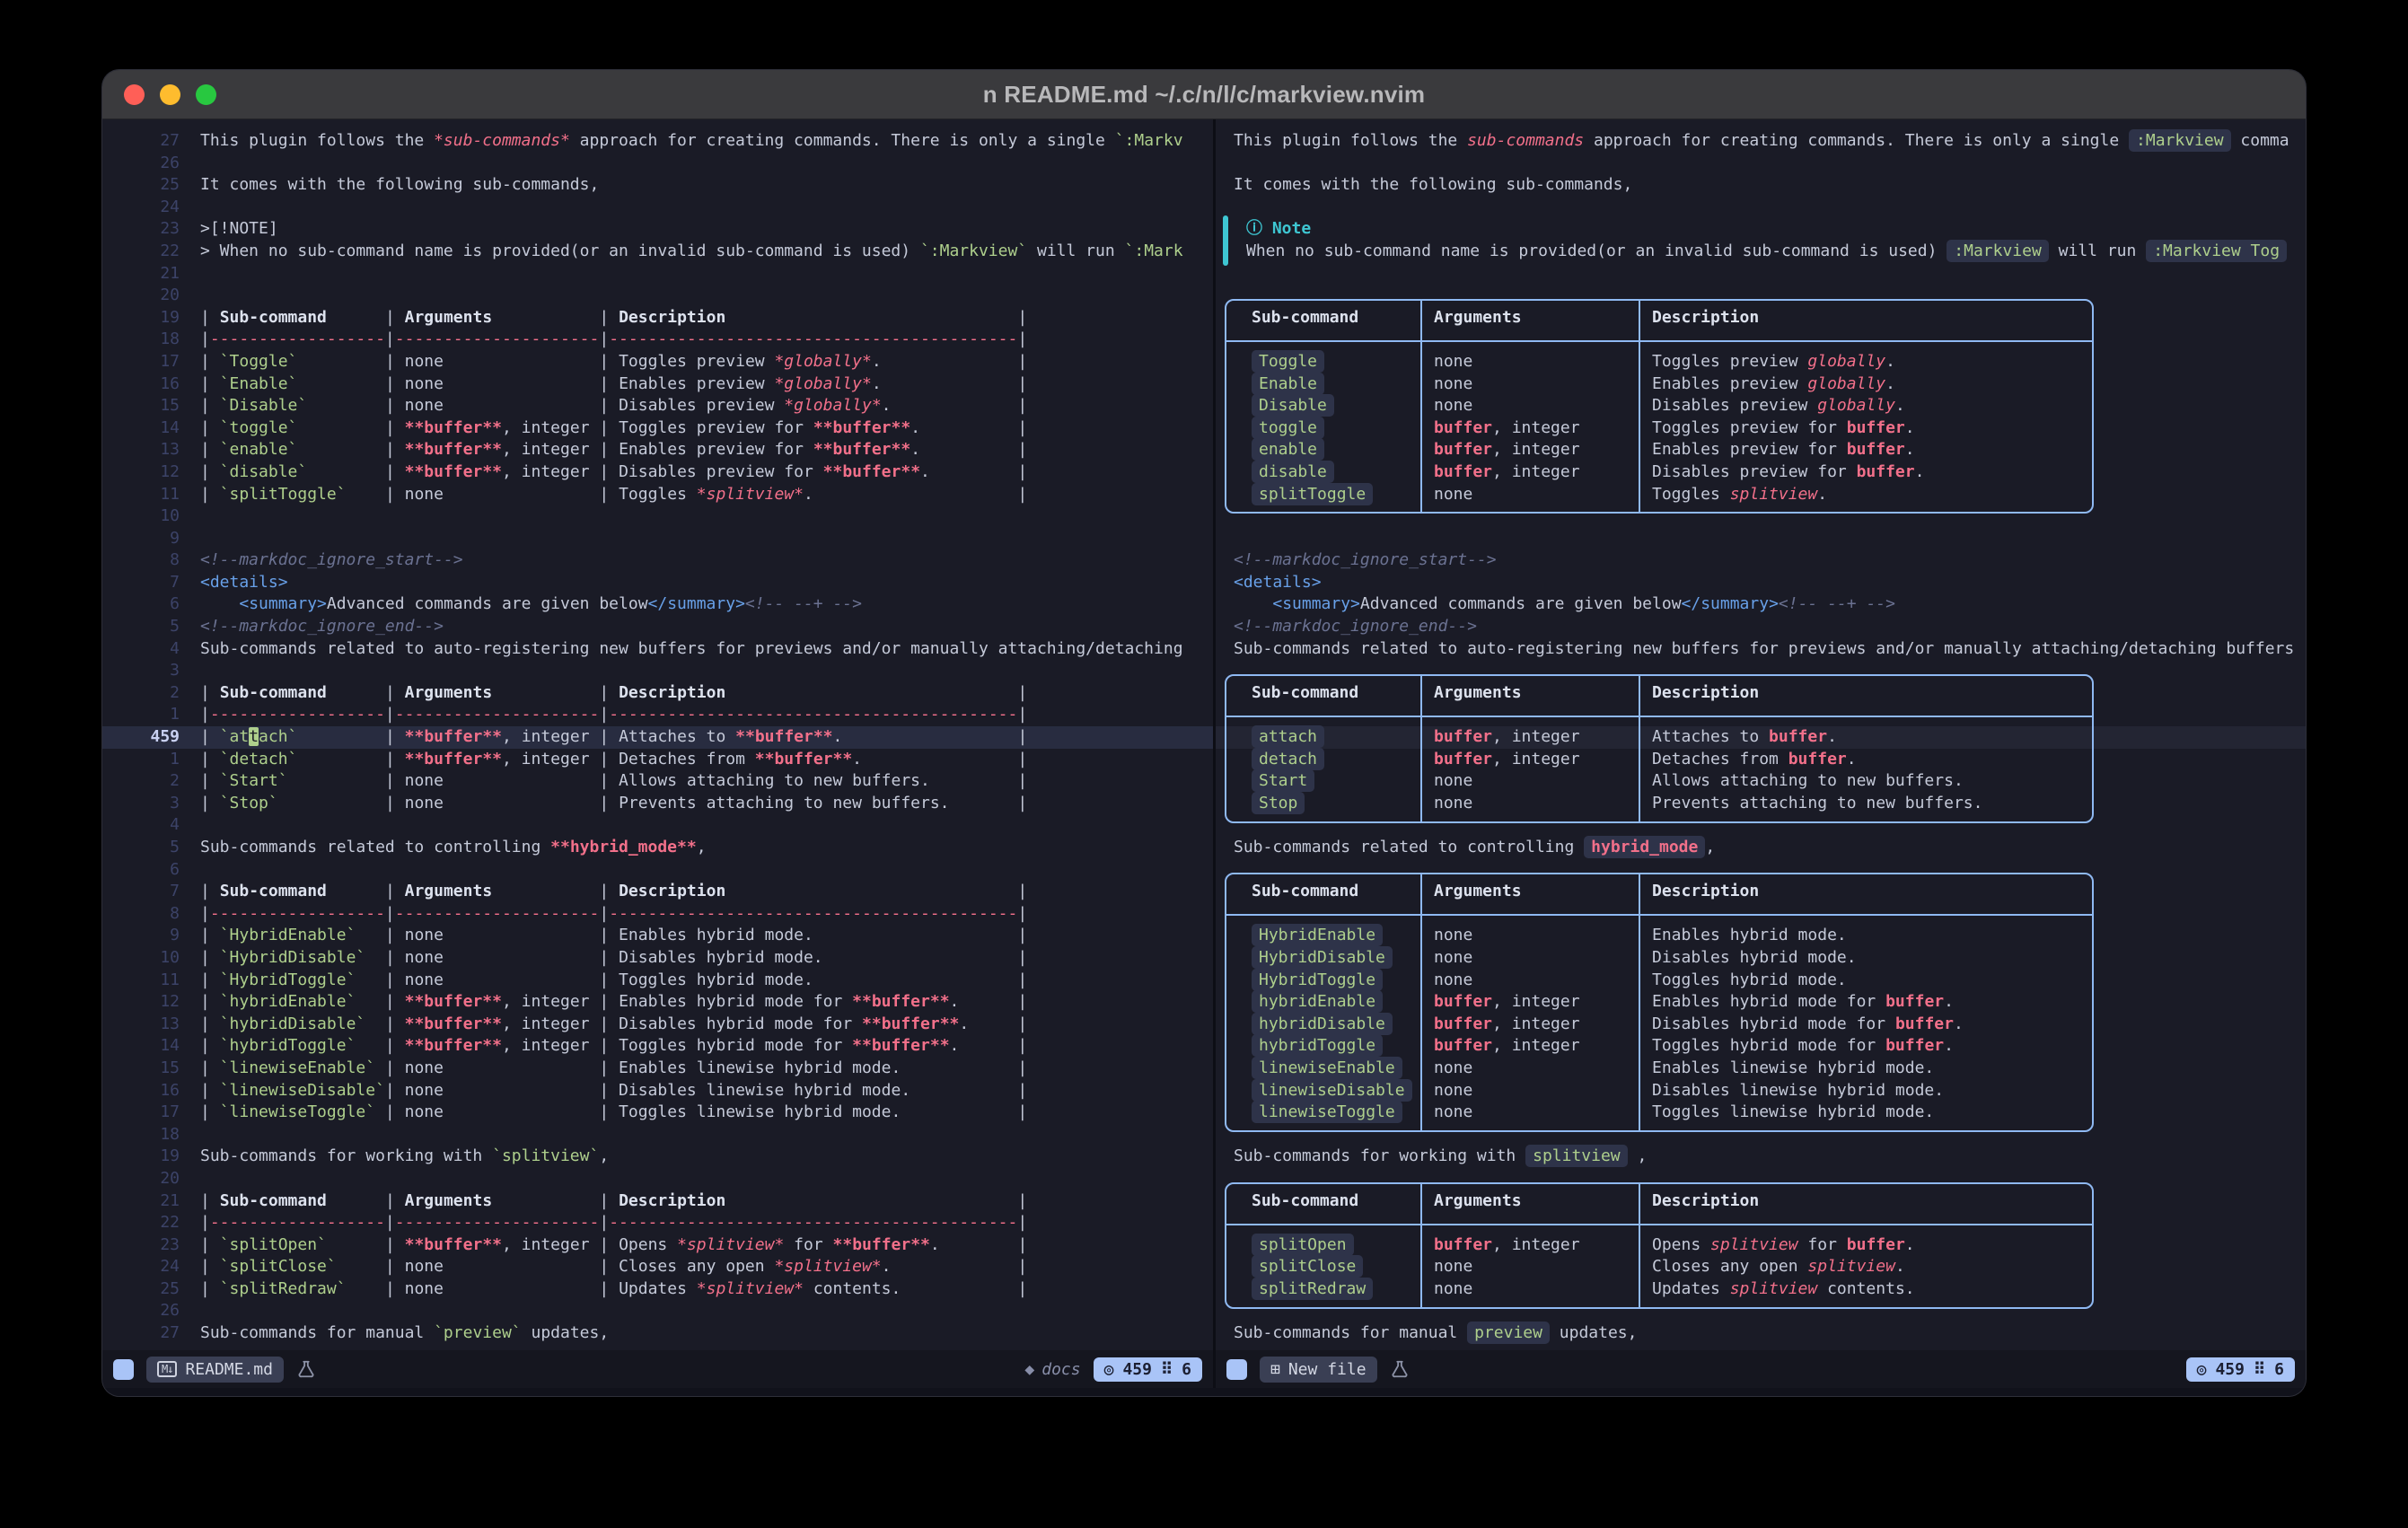  I want to click on grid-icon: ⠿, so click(1166, 1369).